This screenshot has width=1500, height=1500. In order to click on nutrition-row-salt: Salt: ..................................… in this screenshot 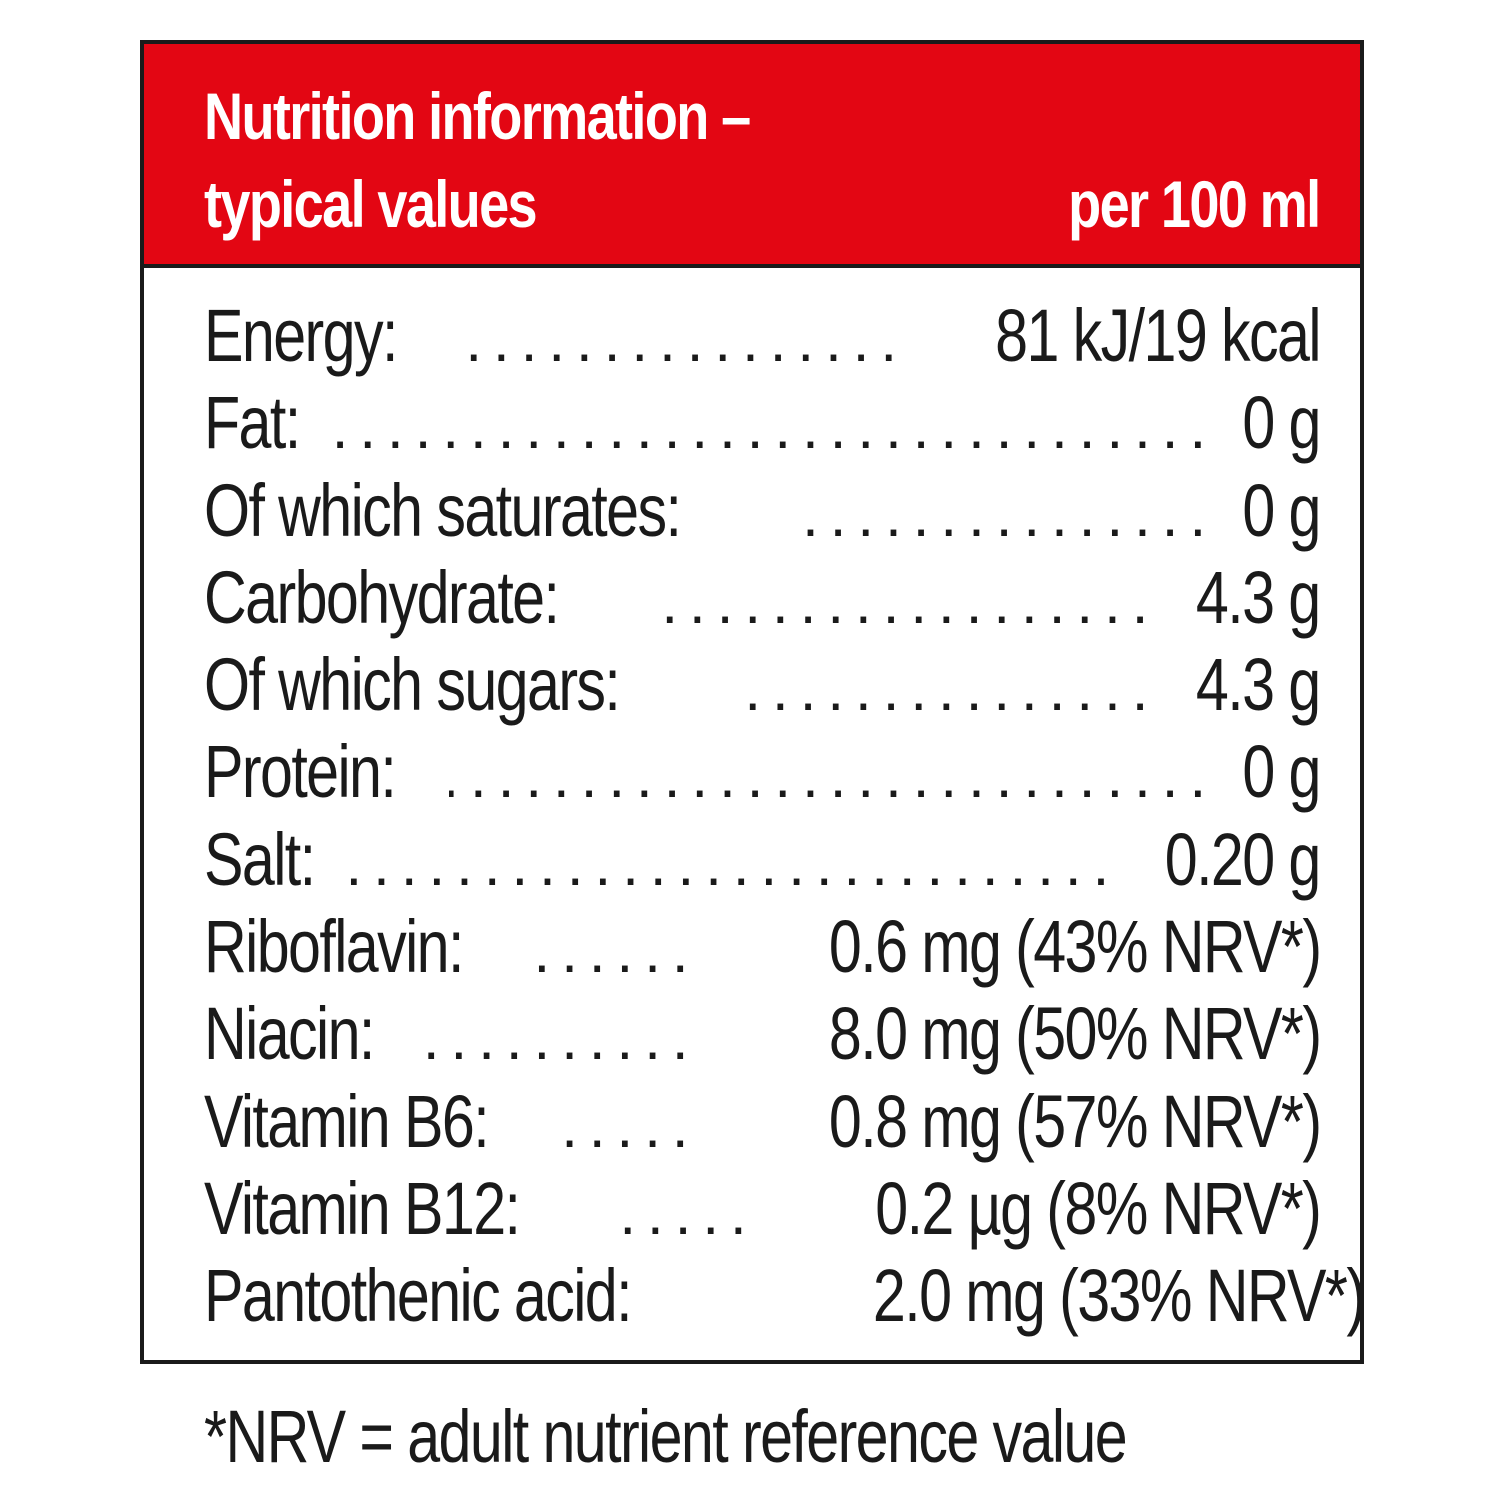, I will do `click(763, 859)`.